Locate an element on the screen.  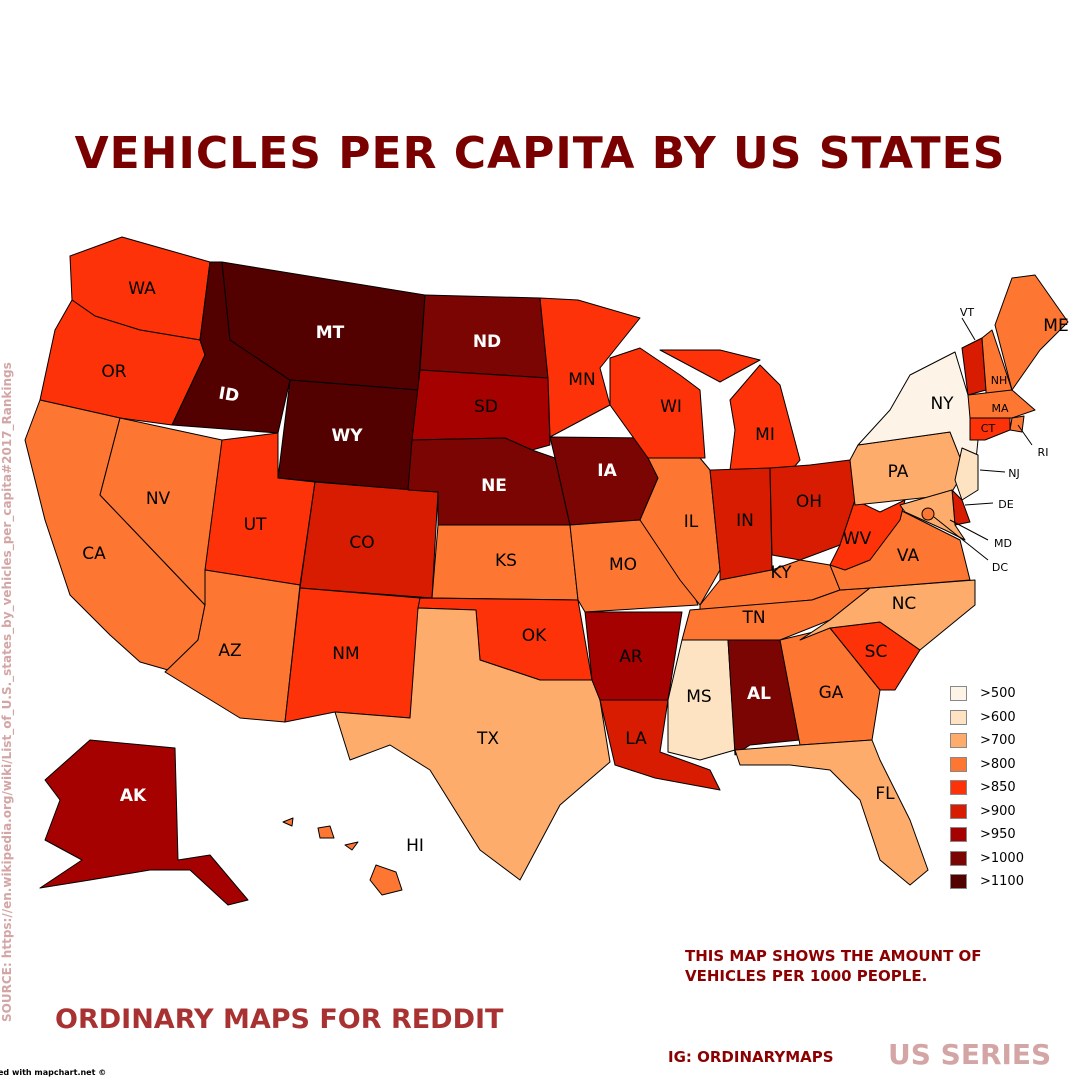
state-label-CA: CA is located at coordinates (94, 554).